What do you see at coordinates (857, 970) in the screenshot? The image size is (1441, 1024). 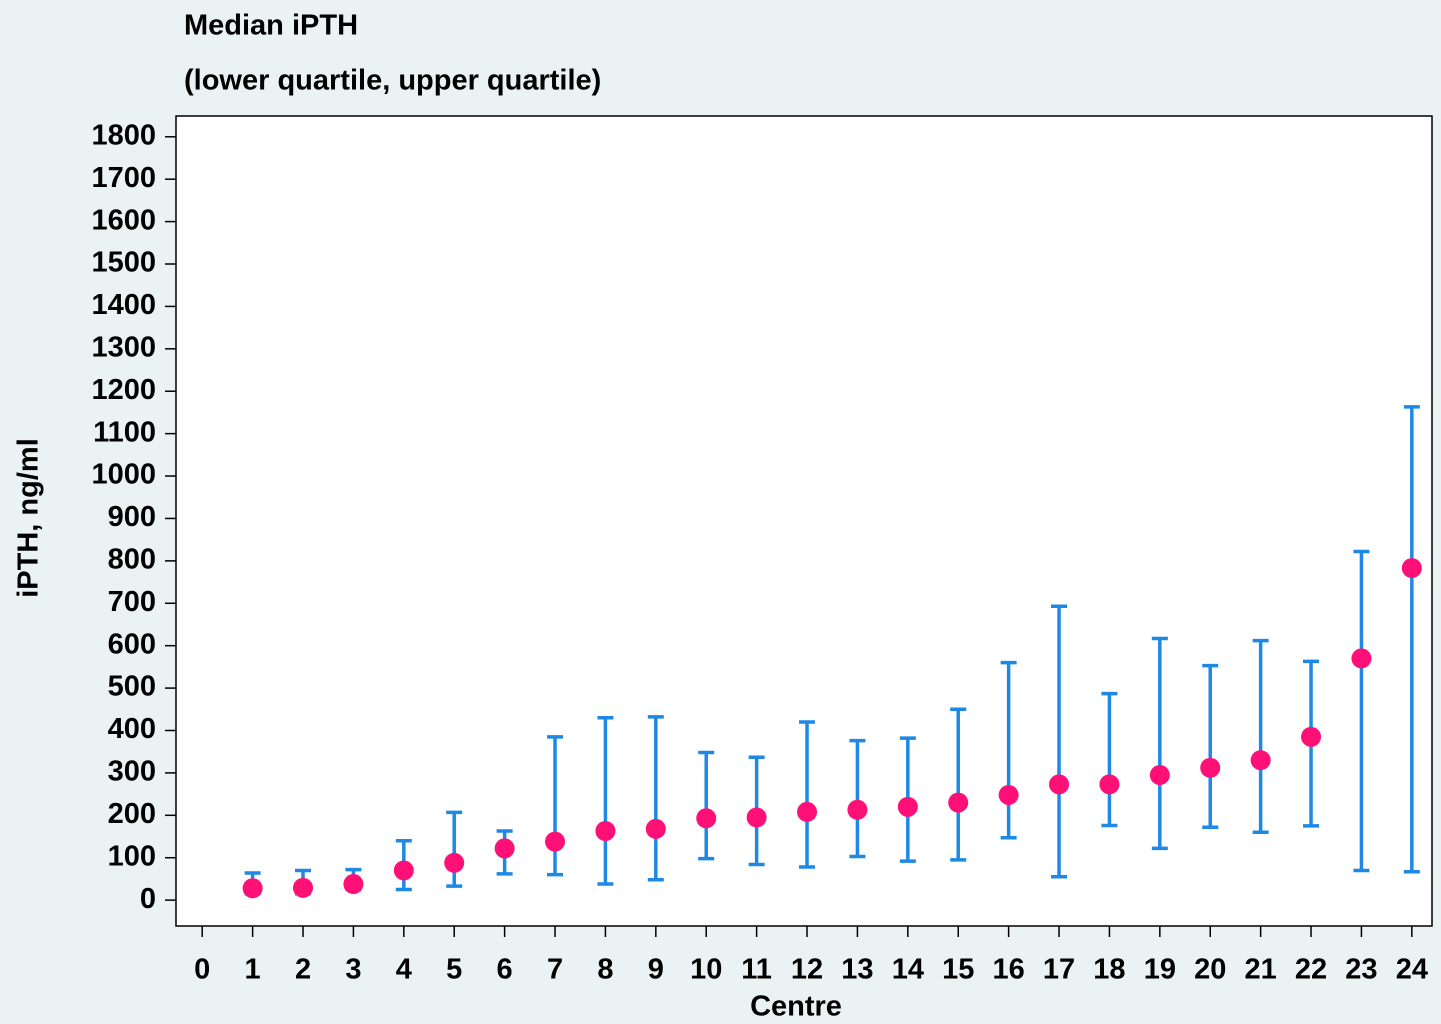 I see `x-tick-label: 13` at bounding box center [857, 970].